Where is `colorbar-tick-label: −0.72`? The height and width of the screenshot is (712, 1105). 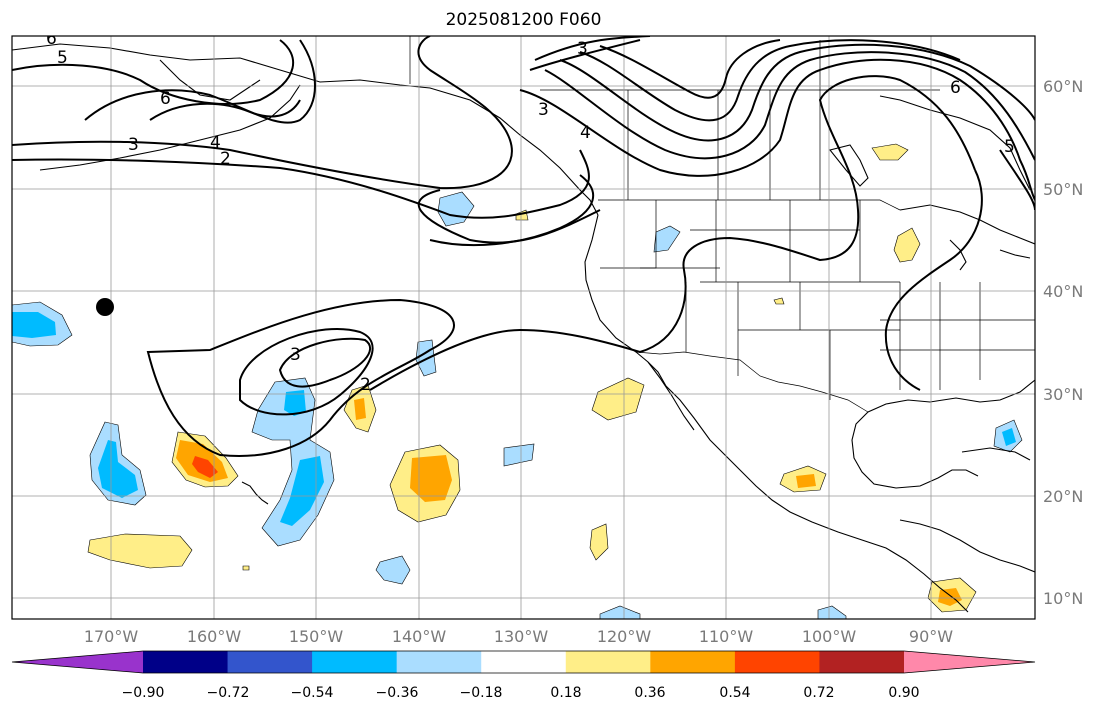 colorbar-tick-label: −0.72 is located at coordinates (228, 693).